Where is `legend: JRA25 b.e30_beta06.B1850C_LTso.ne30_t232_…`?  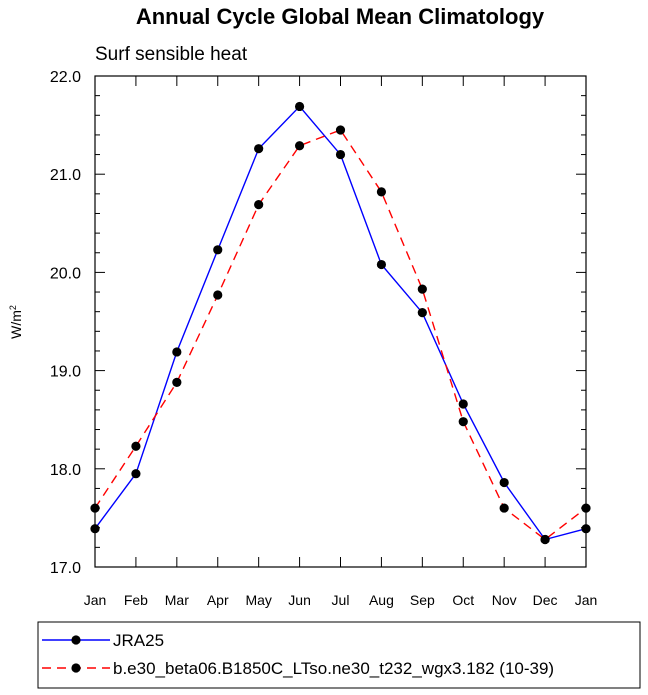 legend: JRA25 b.e30_beta06.B1850C_LTso.ne30_t232_… is located at coordinates (298, 654).